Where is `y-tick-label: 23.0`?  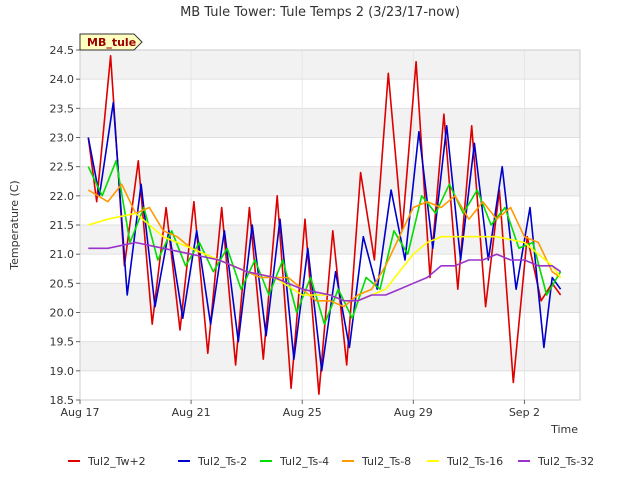
y-tick-label: 23.0 is located at coordinates (62, 138).